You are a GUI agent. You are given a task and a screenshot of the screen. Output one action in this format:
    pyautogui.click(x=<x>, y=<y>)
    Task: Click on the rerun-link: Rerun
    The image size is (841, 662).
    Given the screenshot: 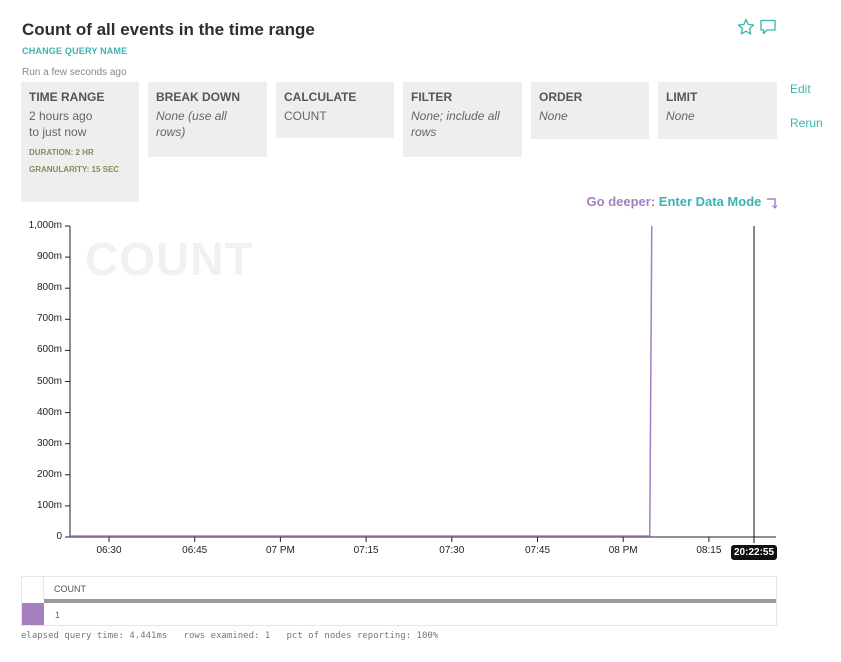 What is the action you would take?
    pyautogui.click(x=806, y=123)
    